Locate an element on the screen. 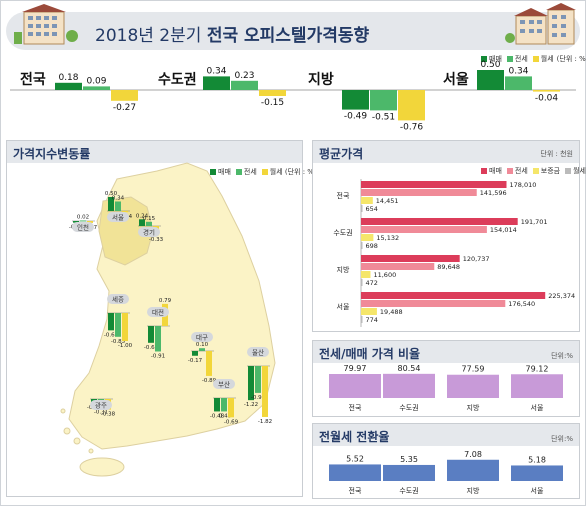 The width and height of the screenshot is (586, 506). avg-value-1-3: 698 is located at coordinates (372, 246).